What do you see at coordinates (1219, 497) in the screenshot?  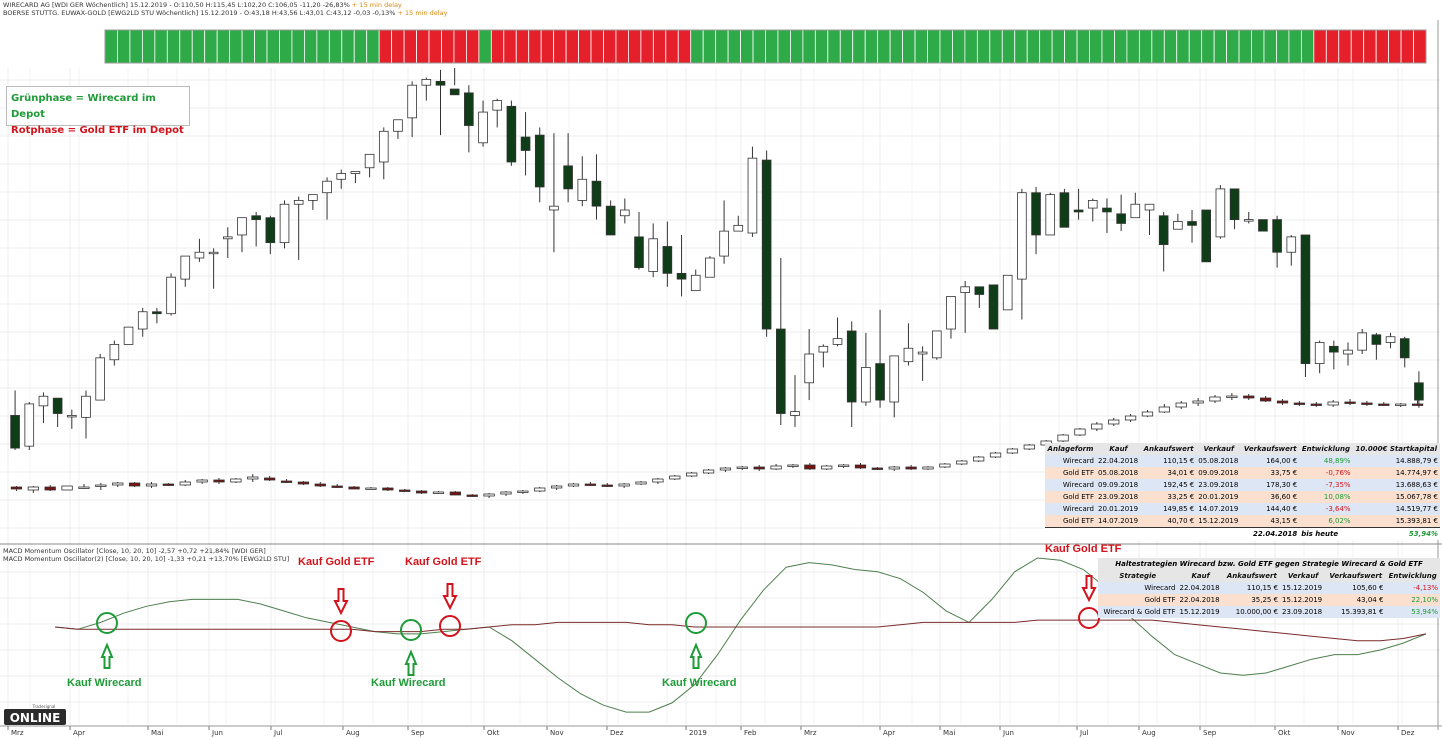 I see `trade-sell-date: 20.01.2019` at bounding box center [1219, 497].